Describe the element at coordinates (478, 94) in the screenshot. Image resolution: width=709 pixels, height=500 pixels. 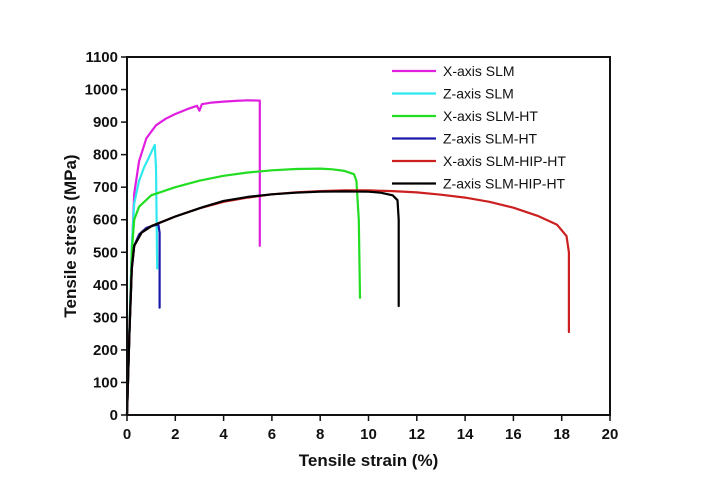
I see `legend-label: Z-axis SLM` at that location.